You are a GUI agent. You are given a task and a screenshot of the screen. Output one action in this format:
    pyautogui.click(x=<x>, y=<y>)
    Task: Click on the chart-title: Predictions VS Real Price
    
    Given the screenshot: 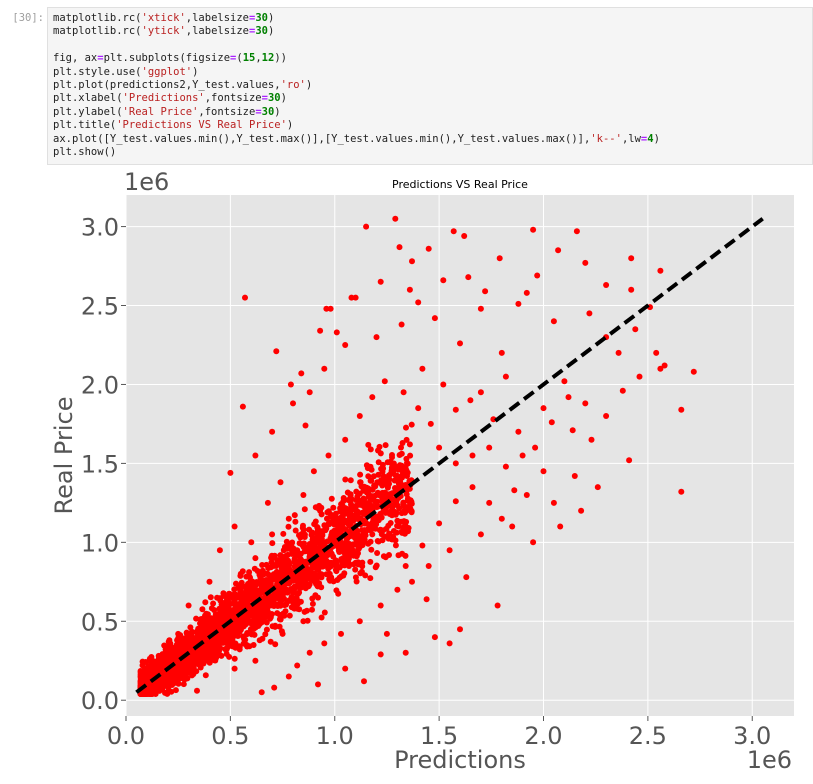 What is the action you would take?
    pyautogui.click(x=460, y=184)
    